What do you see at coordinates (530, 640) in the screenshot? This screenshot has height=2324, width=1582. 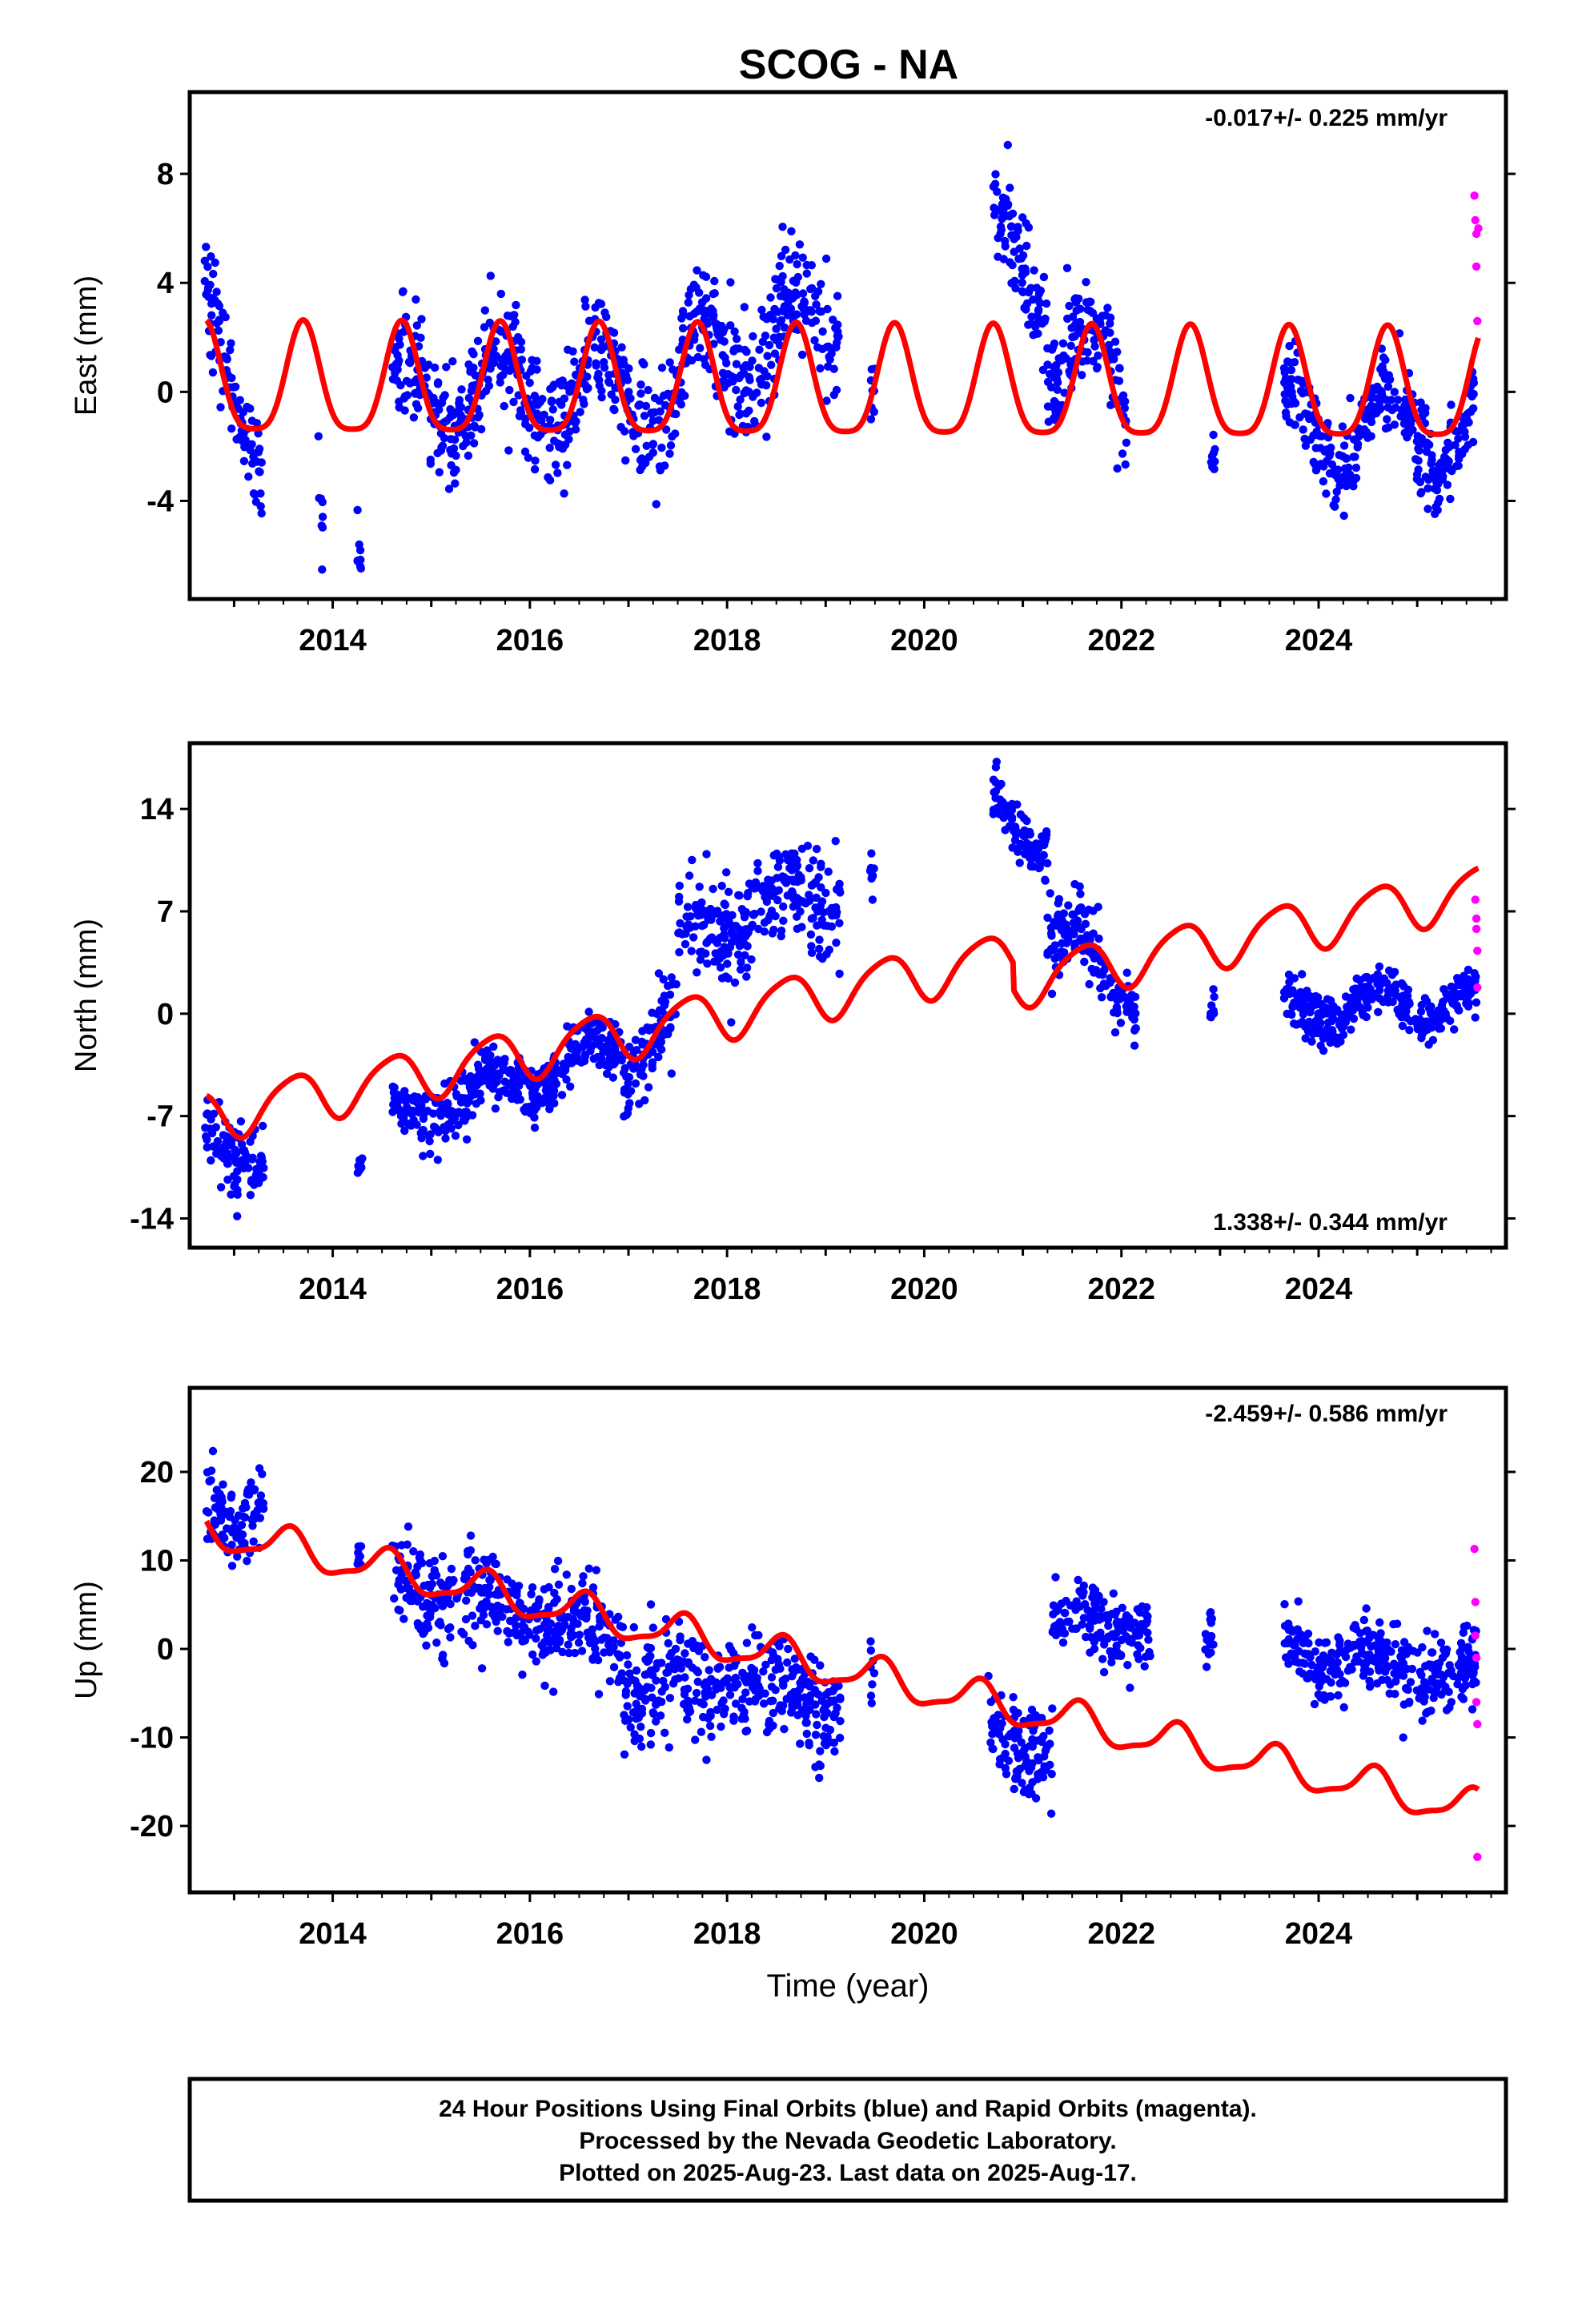 I see `east-x-tick-label: 2016` at bounding box center [530, 640].